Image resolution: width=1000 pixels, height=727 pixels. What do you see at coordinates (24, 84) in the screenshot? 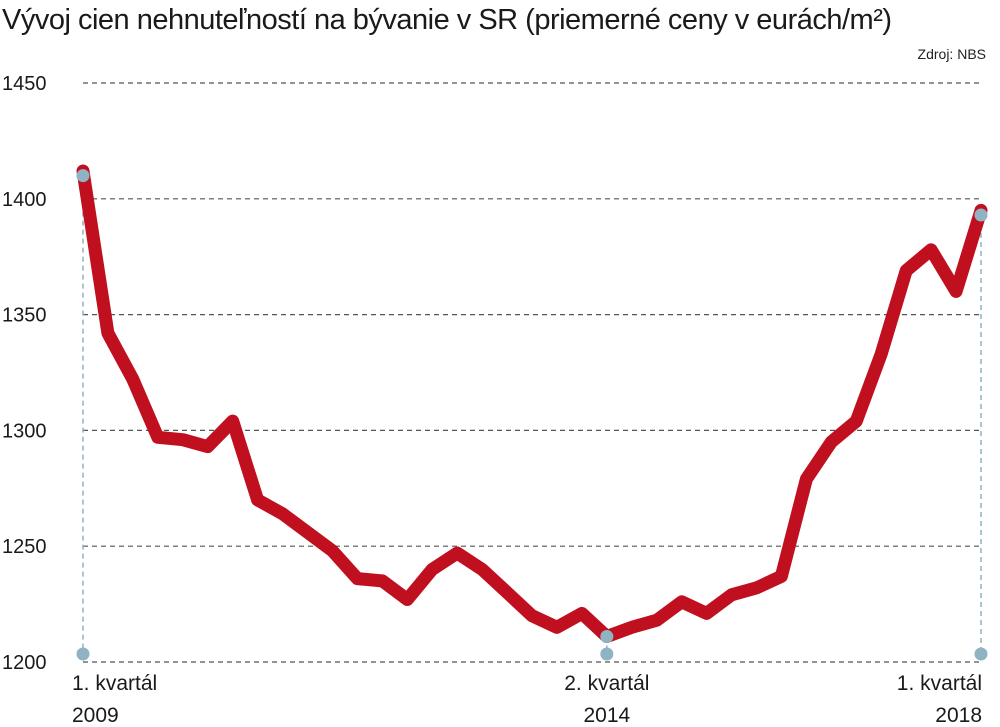
I see `y-tick-label-1450: 1450` at bounding box center [24, 84].